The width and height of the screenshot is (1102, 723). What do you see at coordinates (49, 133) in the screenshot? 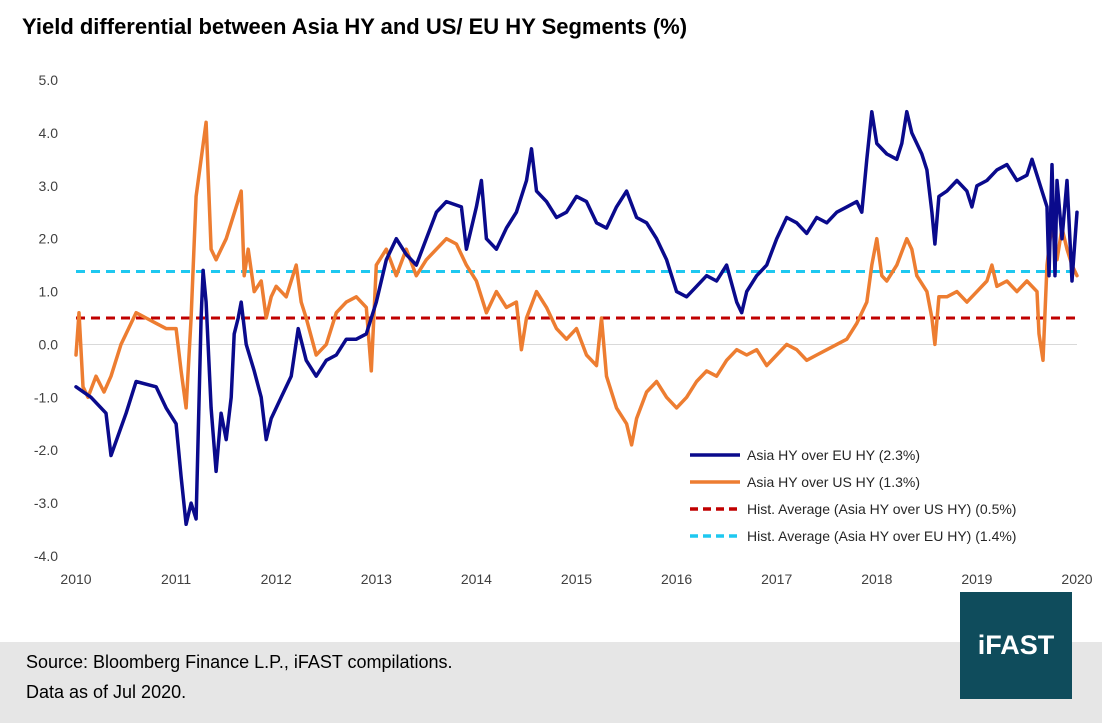
I see `y-tick-label: 4.0` at bounding box center [49, 133].